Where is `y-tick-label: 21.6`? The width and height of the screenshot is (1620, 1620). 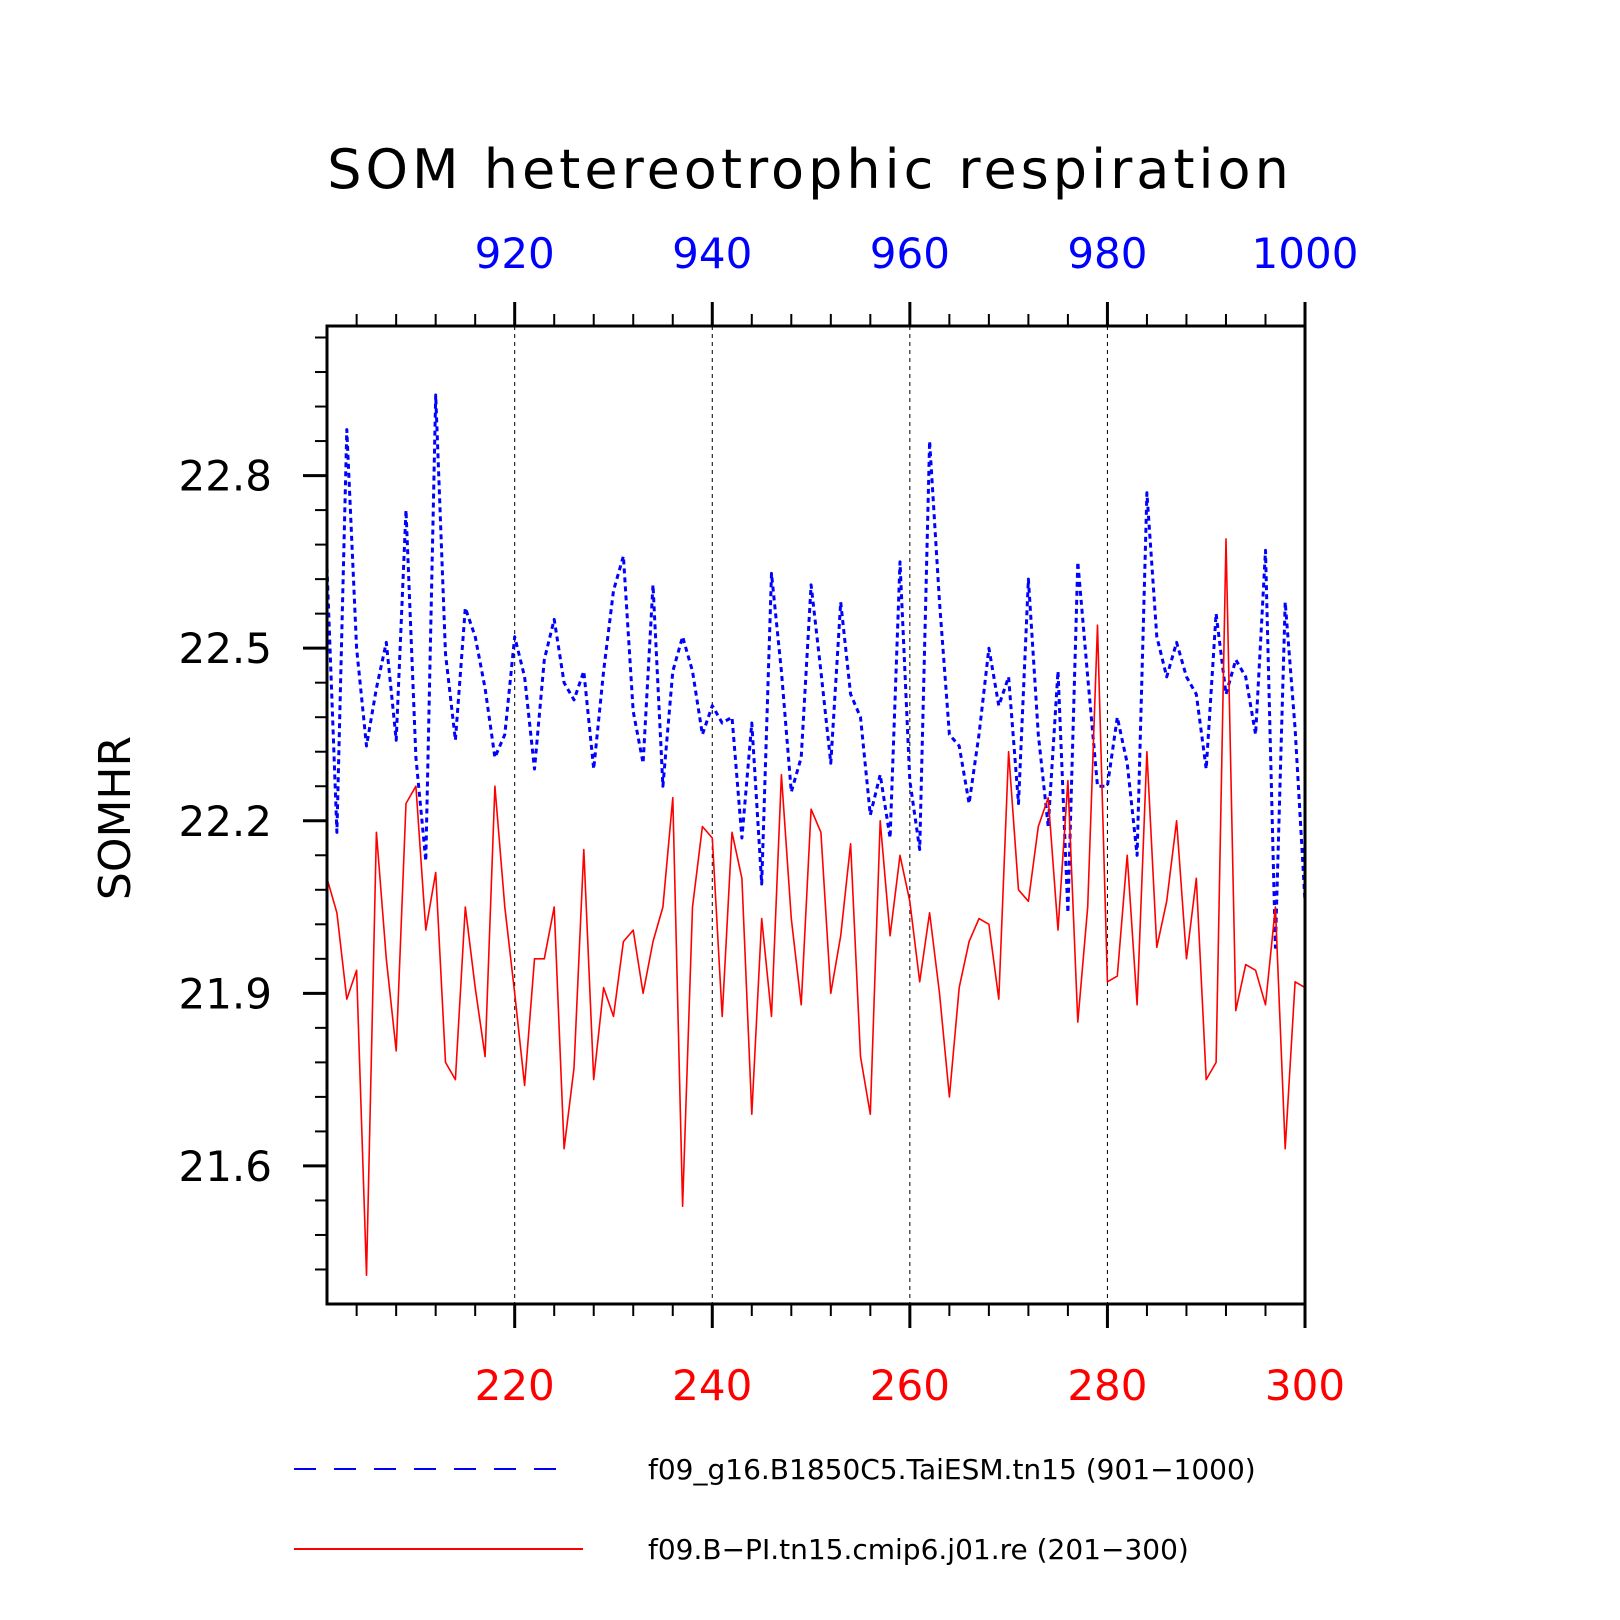 y-tick-label: 21.6 is located at coordinates (225, 1166).